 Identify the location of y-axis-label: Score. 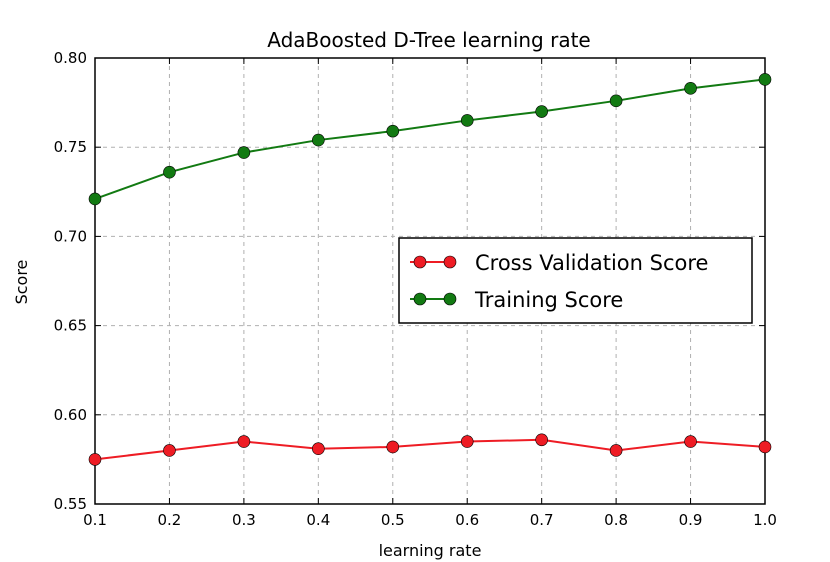
(21, 282).